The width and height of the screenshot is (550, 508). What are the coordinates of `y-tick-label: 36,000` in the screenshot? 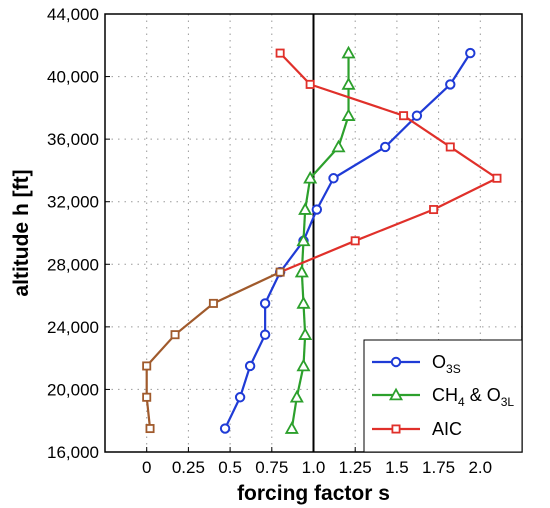 It's located at (73, 139).